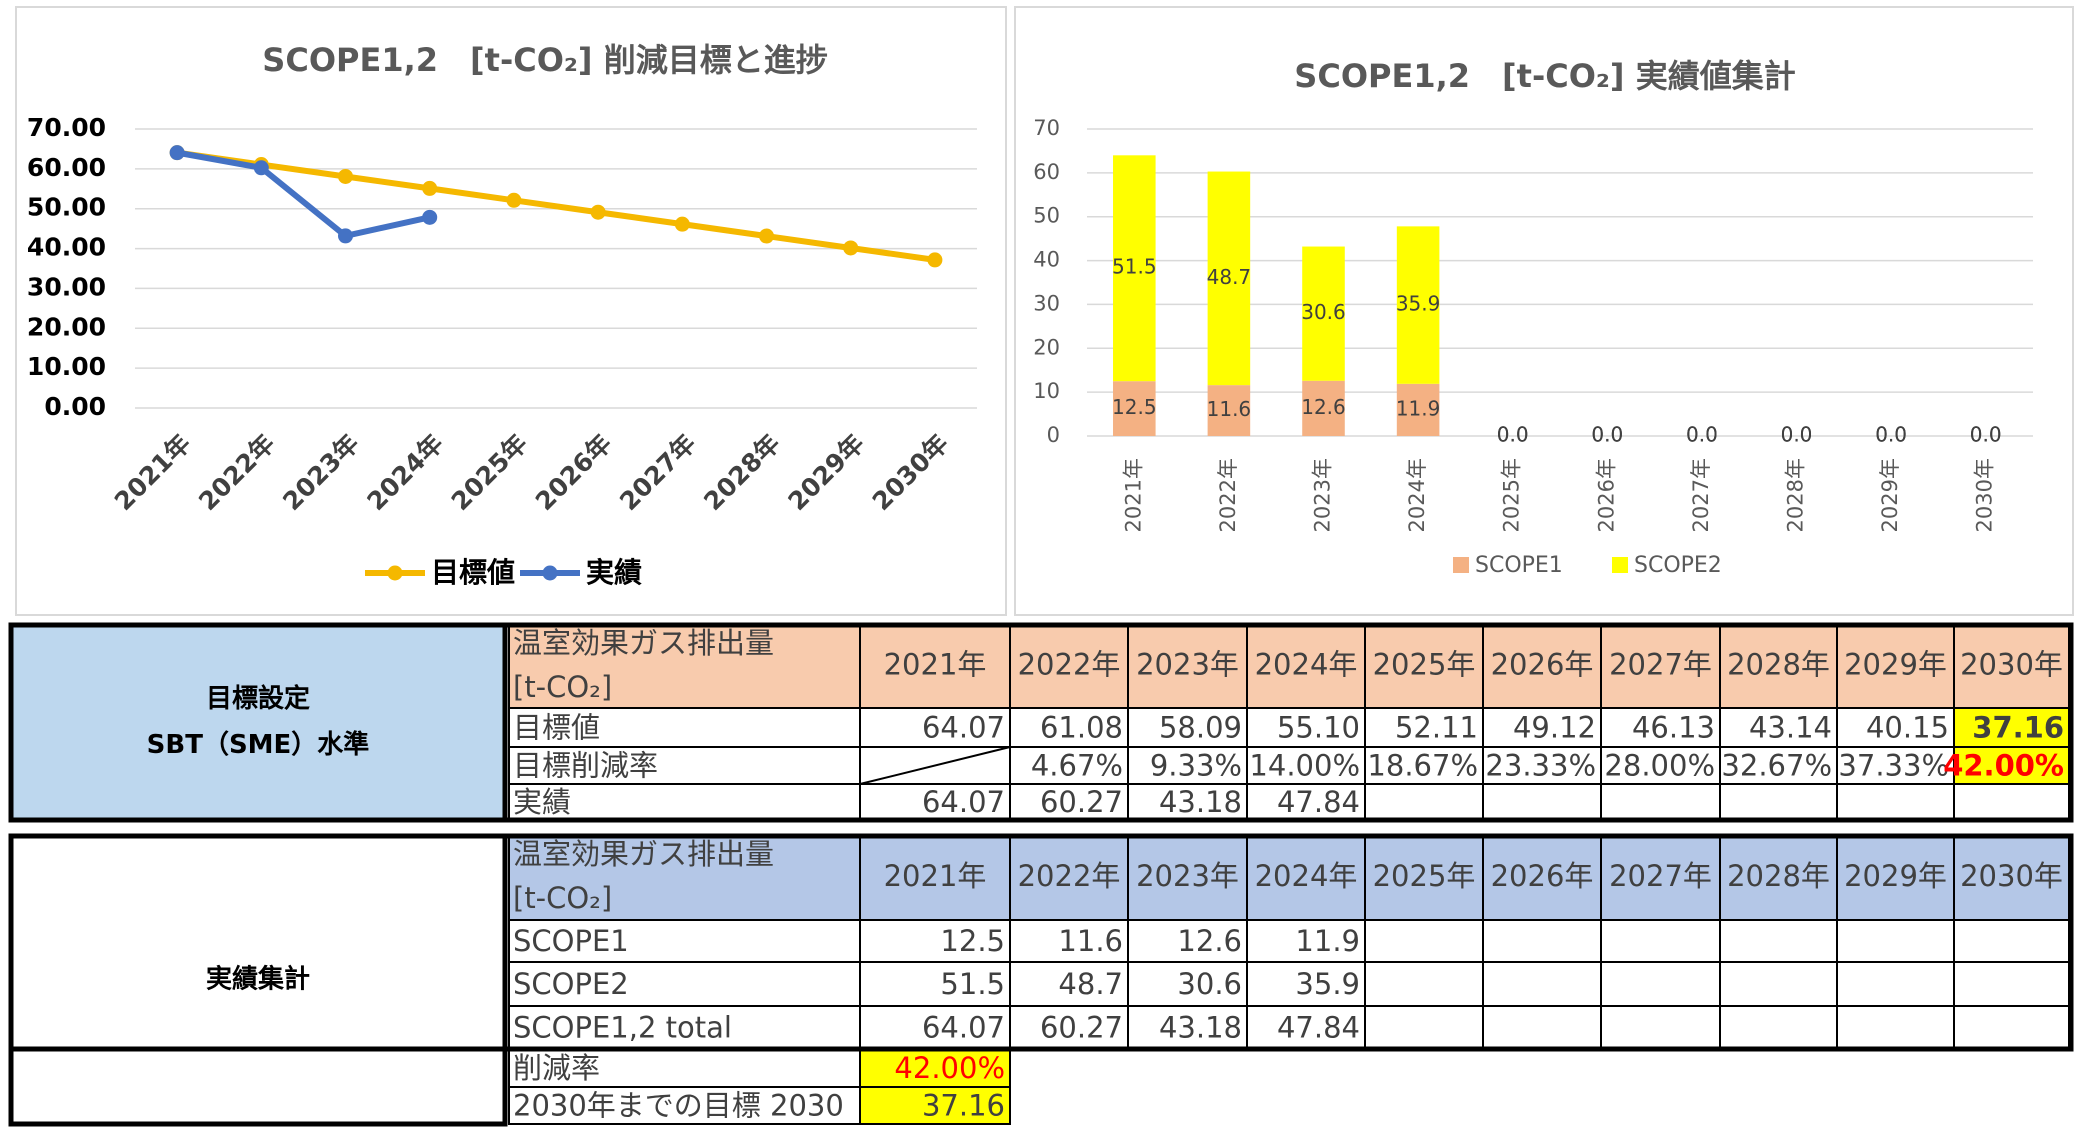 Image resolution: width=2077 pixels, height=1133 pixels. I want to click on year-header: 2030年, so click(2011, 665).